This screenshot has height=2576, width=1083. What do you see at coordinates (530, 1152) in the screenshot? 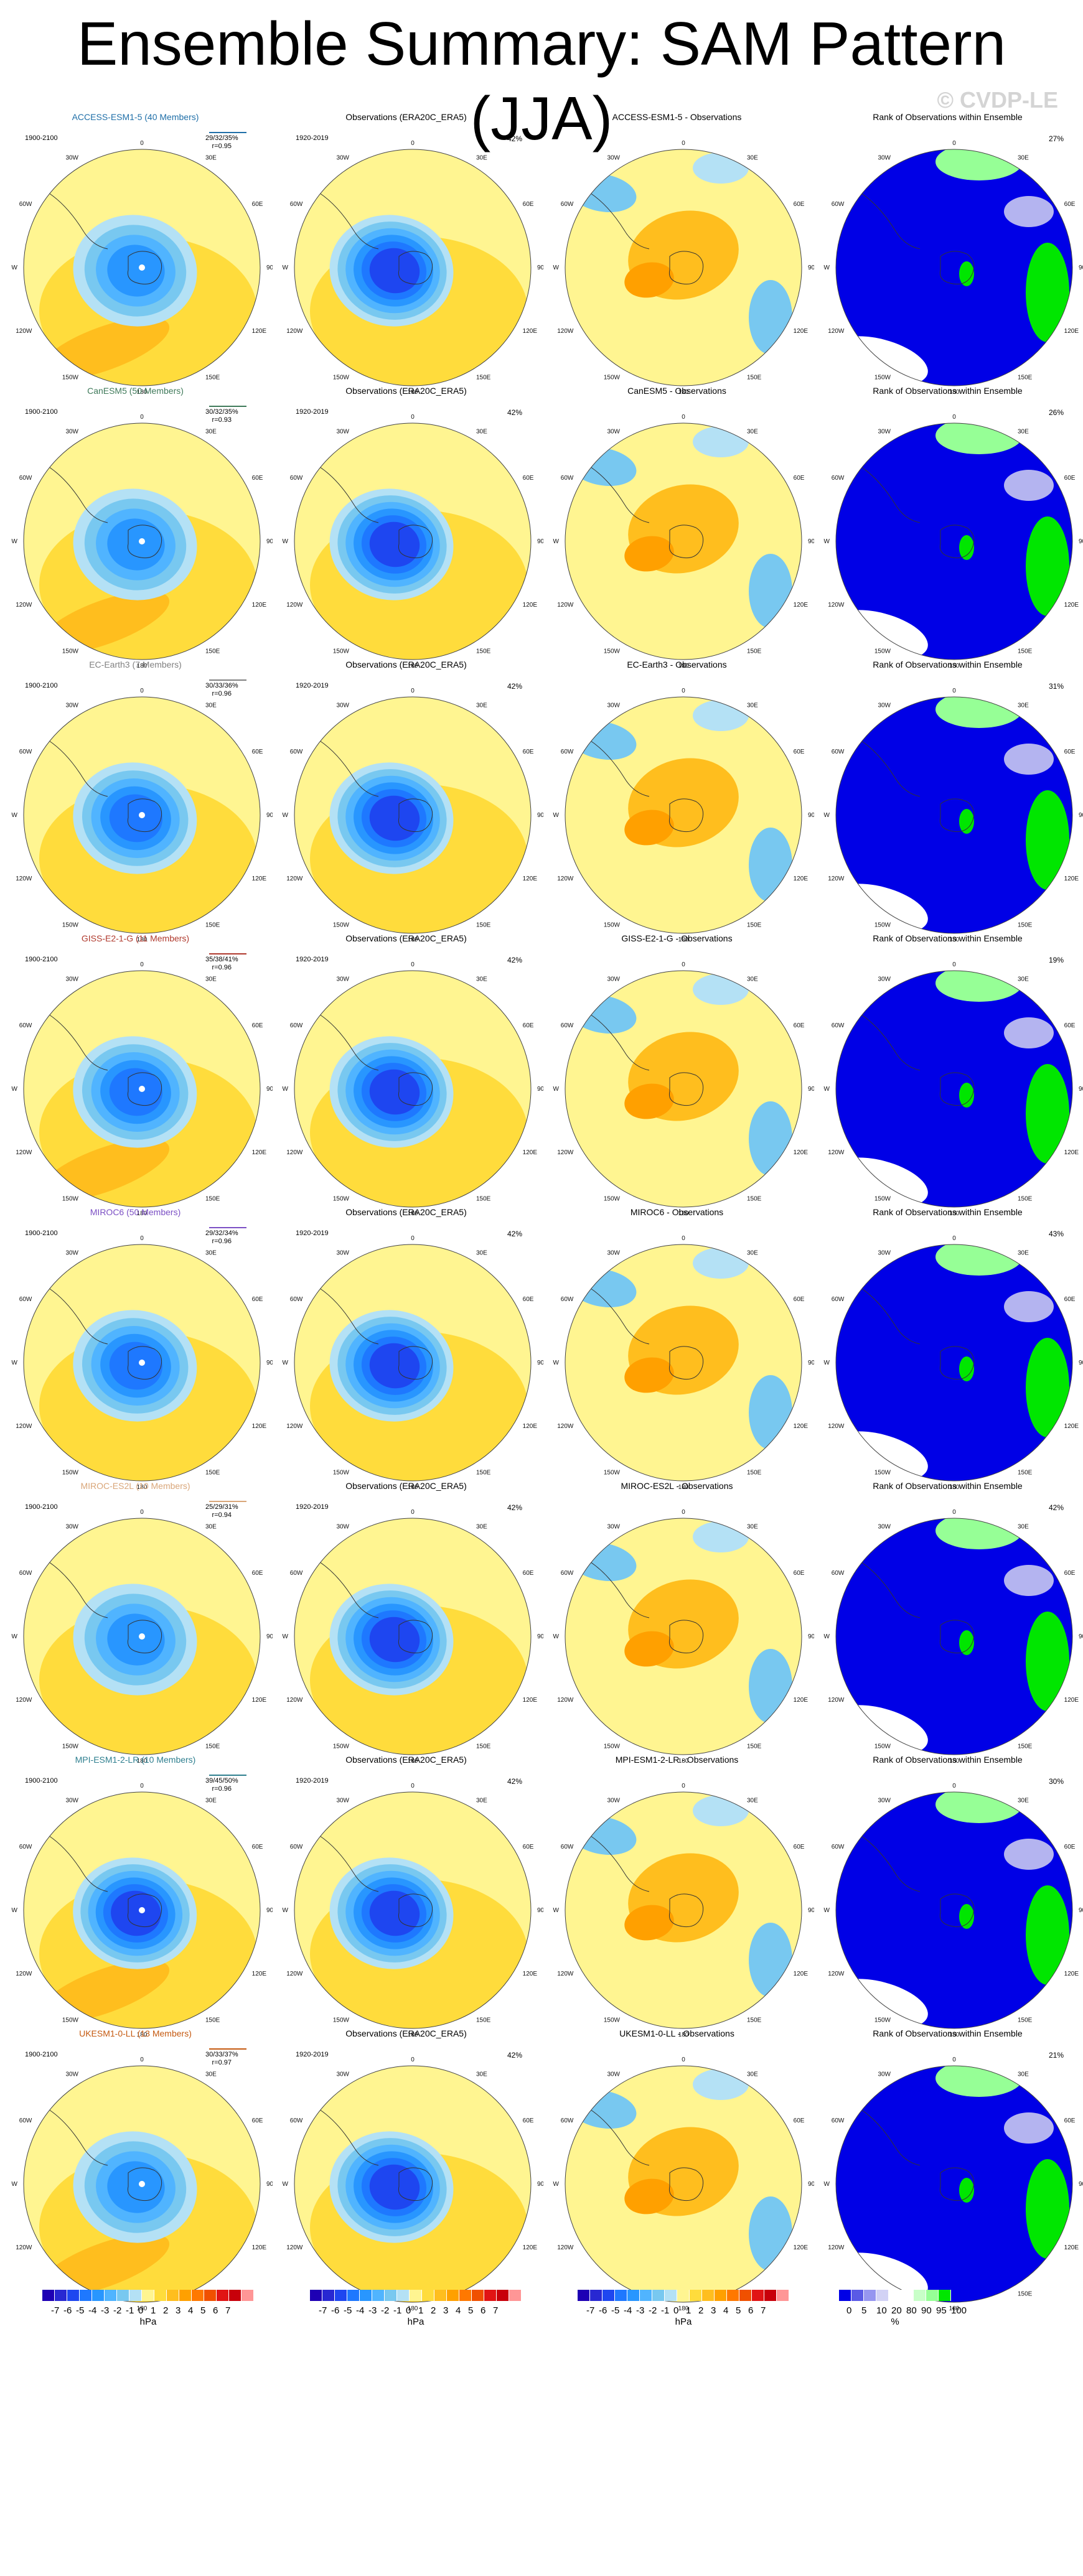
I see `longitude-label: 120E` at bounding box center [530, 1152].